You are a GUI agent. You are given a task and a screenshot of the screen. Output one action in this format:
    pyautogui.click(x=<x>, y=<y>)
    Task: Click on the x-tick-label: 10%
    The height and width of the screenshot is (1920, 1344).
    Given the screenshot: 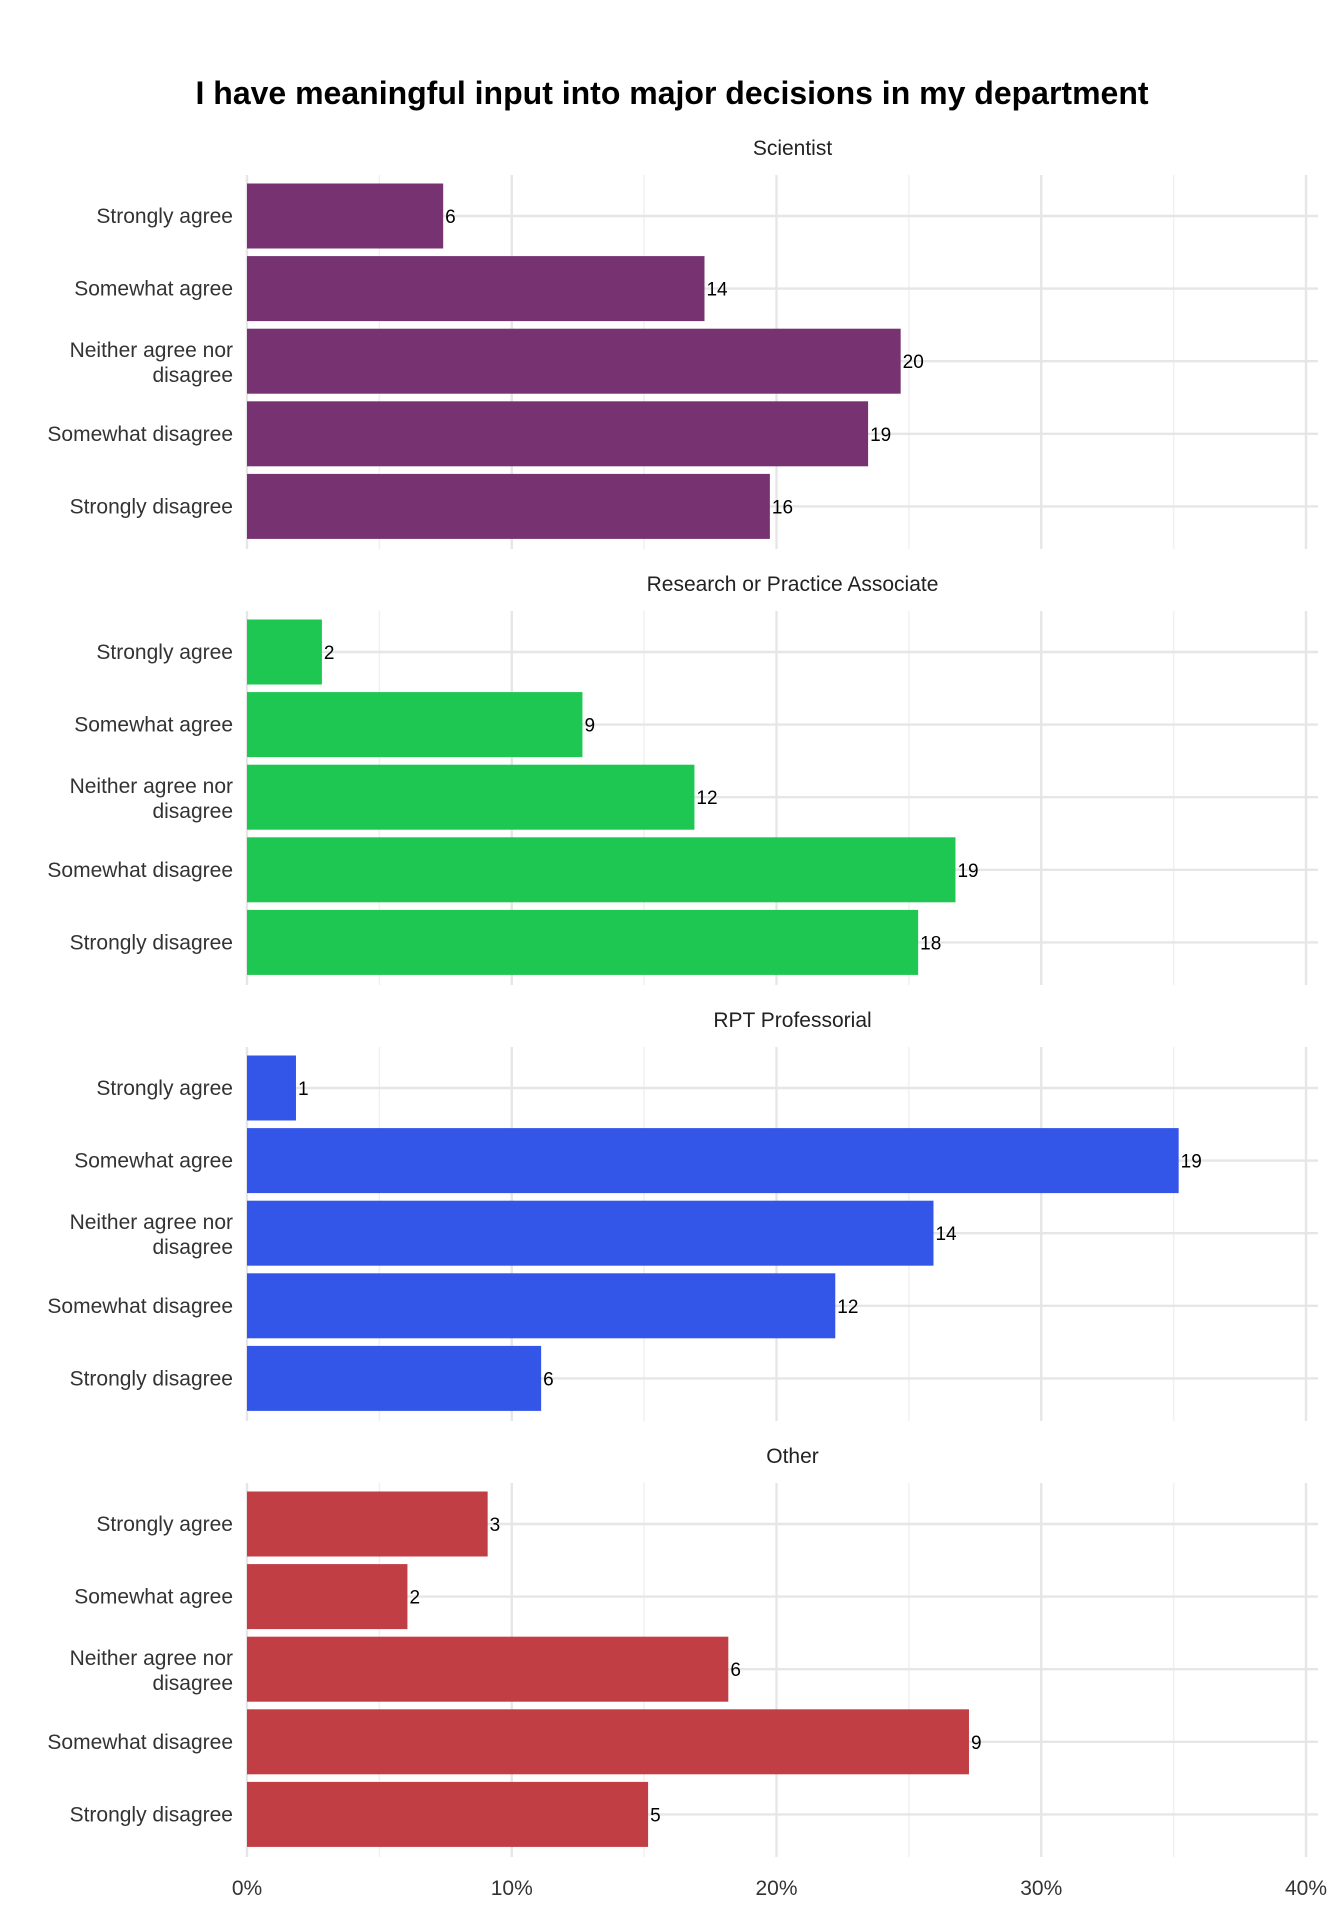 What is the action you would take?
    pyautogui.click(x=512, y=1888)
    